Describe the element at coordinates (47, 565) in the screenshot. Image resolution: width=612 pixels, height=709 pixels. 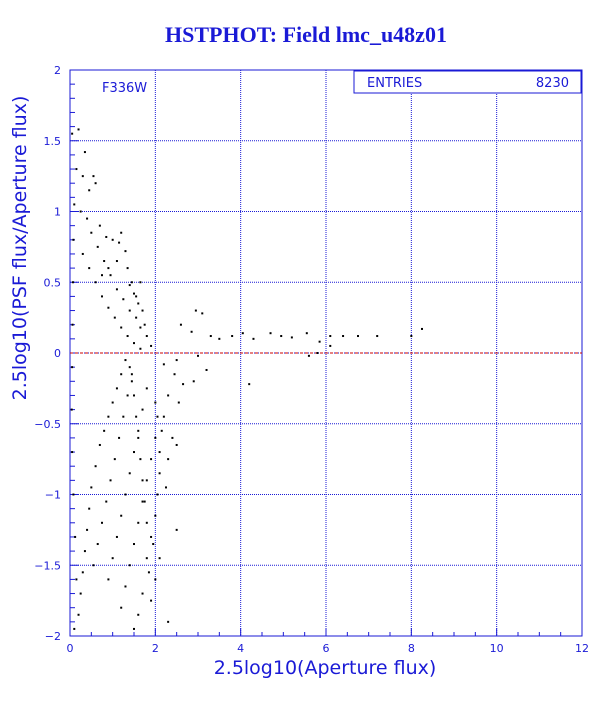
I see `y-tick-label: −1.5` at that location.